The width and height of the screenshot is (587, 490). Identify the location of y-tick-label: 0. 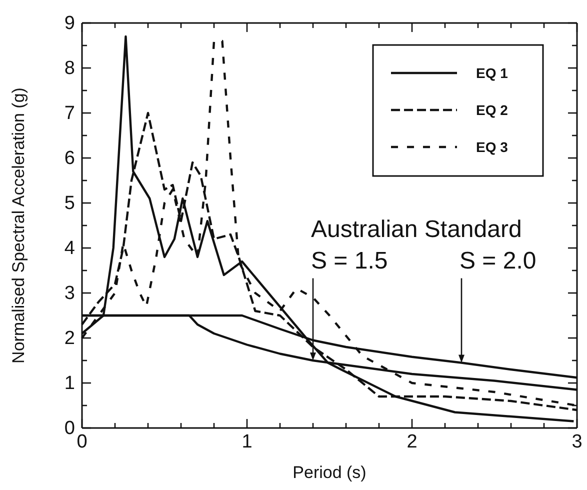
(69, 429).